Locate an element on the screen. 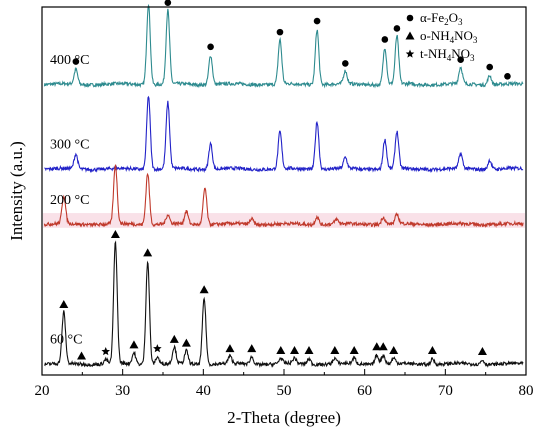 The image size is (550, 439). tick-layer: 20 30 40 50 60 70 80 is located at coordinates (284, 384).